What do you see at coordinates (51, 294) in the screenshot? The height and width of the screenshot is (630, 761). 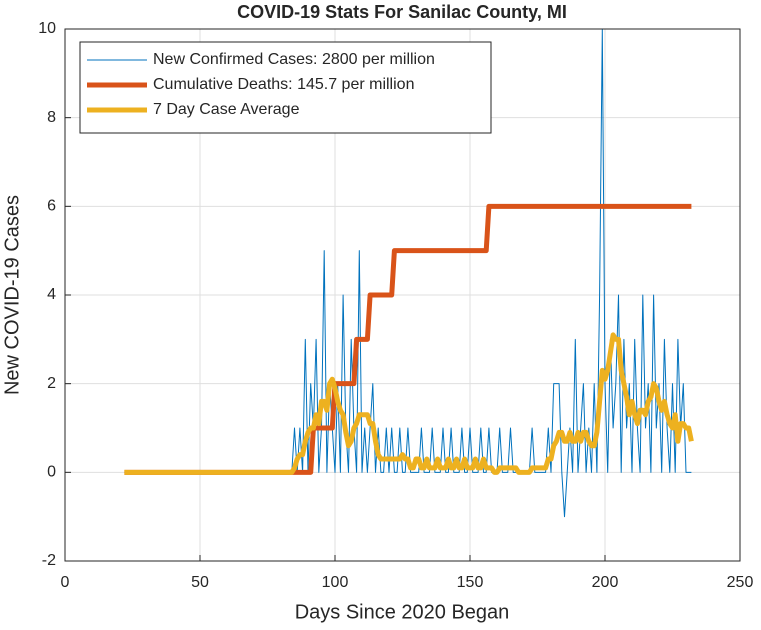 I see `y-tick-label: 4` at bounding box center [51, 294].